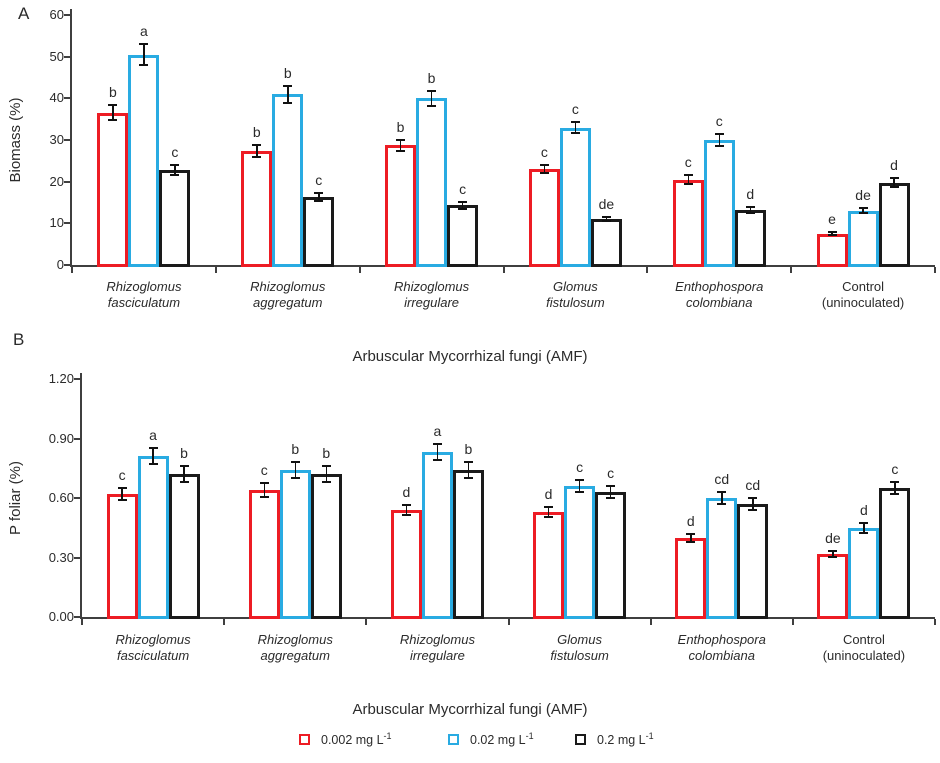 The image size is (940, 763). I want to click on category-label: Enthophospora colombiana, so click(722, 648).